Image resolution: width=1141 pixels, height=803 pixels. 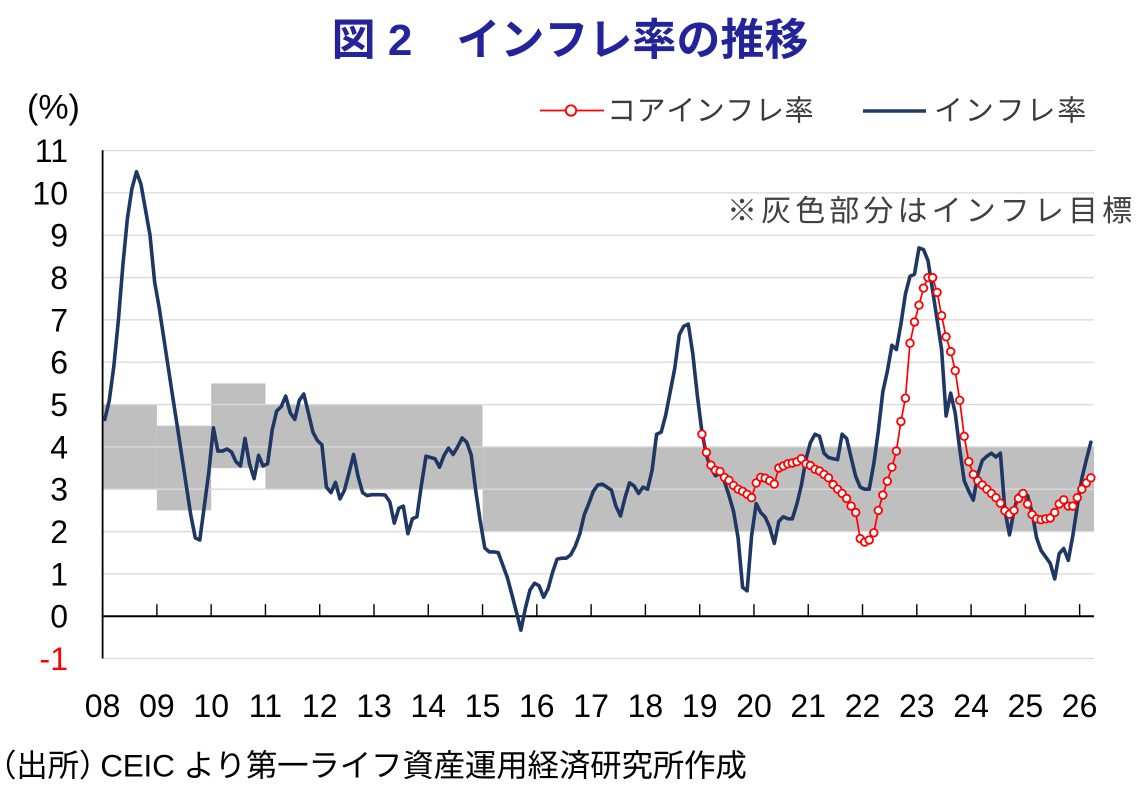 I want to click on svg-text: 24, so click(x=971, y=706).